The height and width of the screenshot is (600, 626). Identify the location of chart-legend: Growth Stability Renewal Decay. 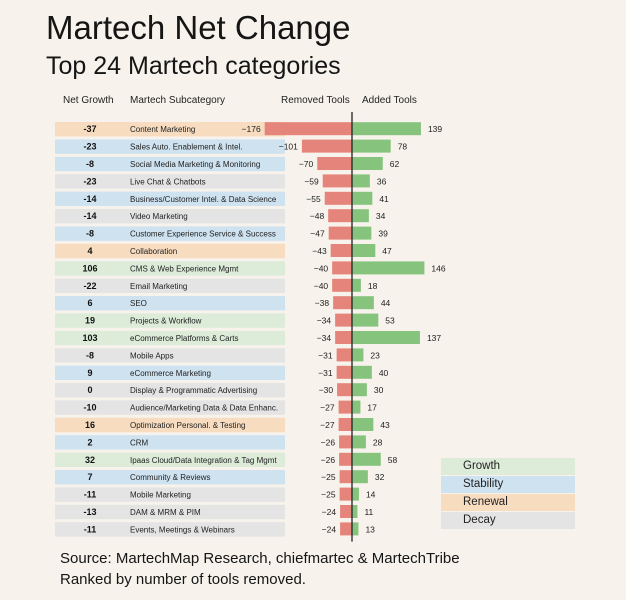
(508, 494).